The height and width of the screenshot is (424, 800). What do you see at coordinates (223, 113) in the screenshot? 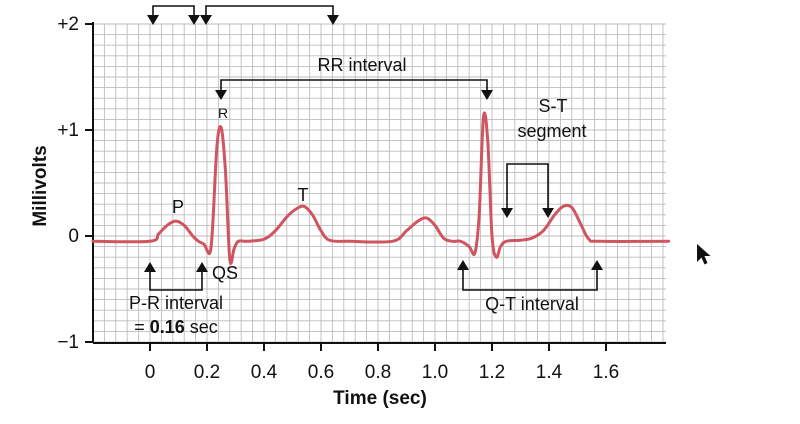
I see `label-r-peak: R` at bounding box center [223, 113].